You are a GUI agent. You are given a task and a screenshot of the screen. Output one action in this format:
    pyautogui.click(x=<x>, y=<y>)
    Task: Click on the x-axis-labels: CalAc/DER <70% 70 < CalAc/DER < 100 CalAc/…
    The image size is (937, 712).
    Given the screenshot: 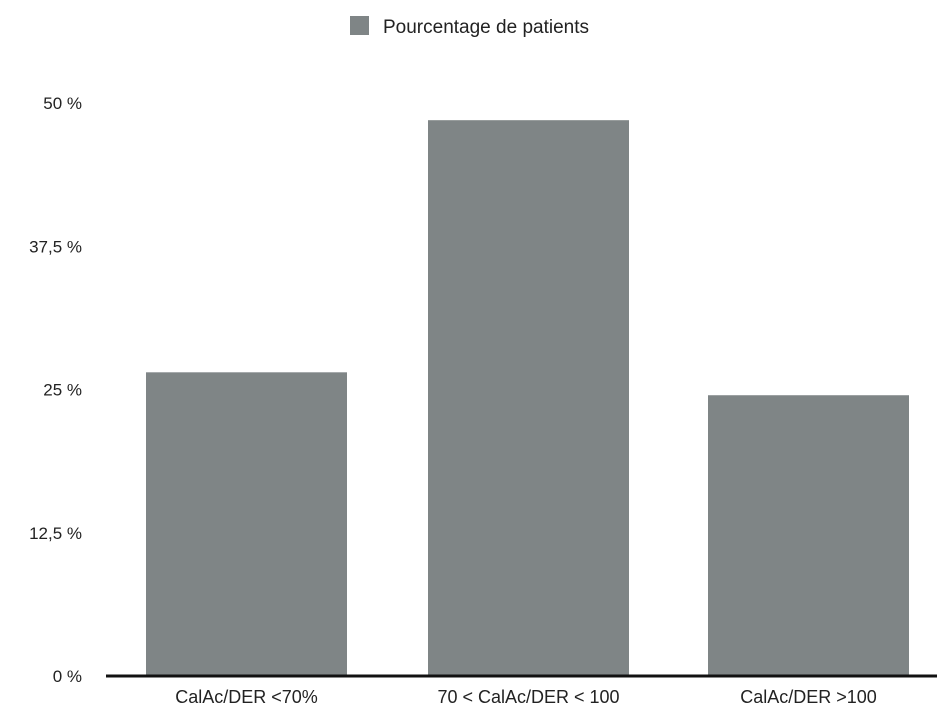 What is the action you would take?
    pyautogui.click(x=526, y=697)
    